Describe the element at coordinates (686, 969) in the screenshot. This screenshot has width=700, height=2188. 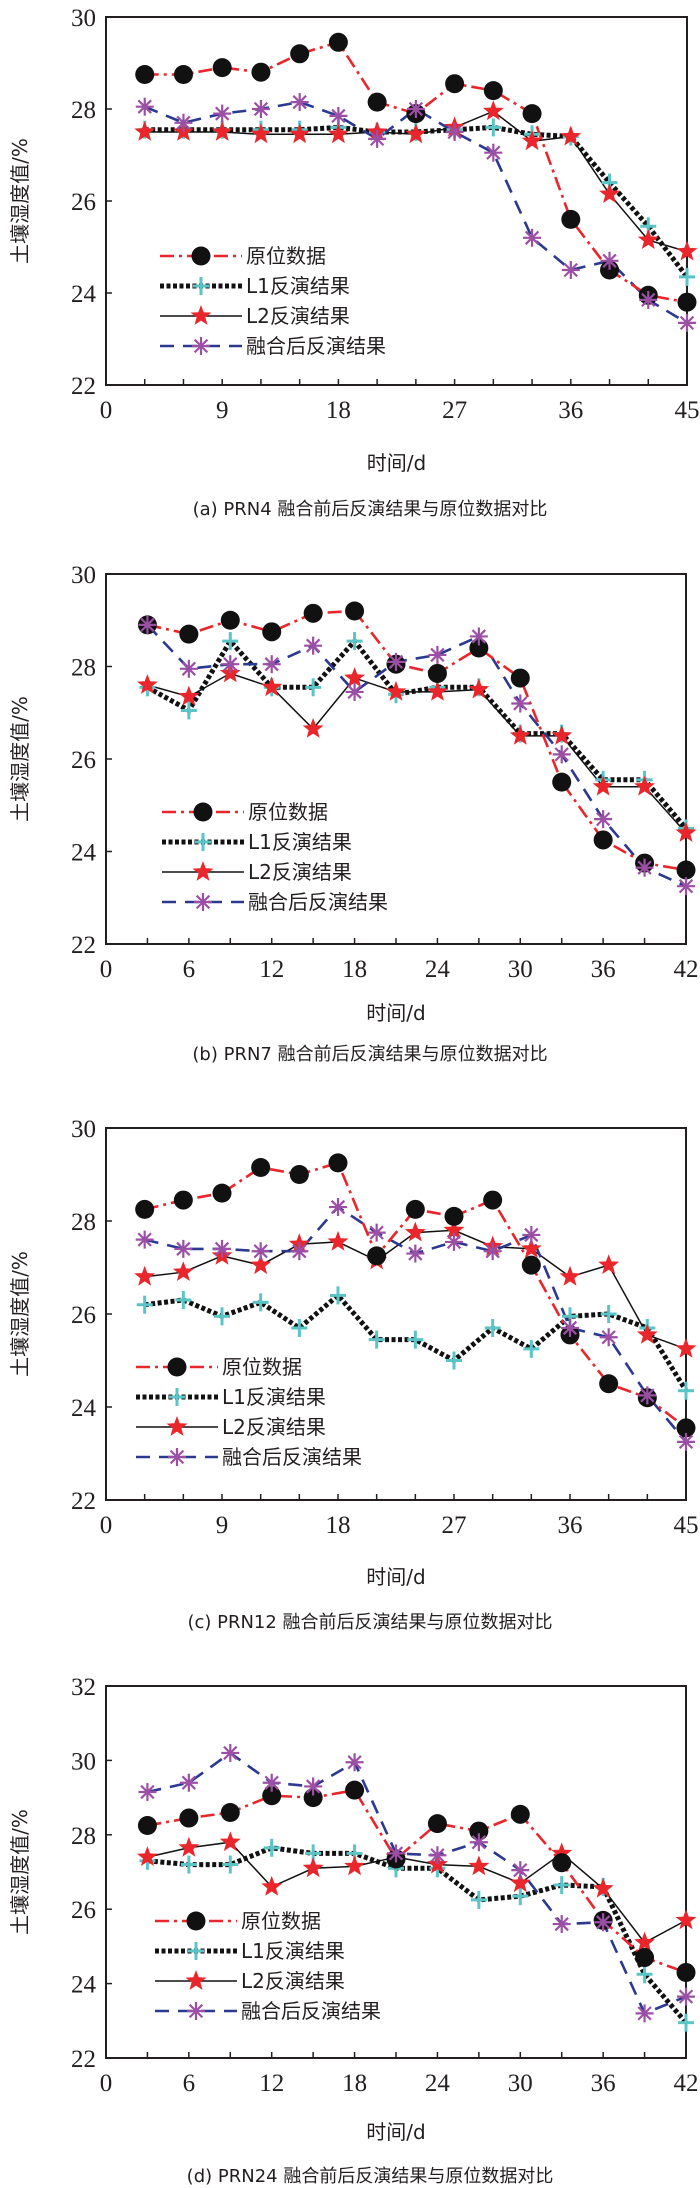
I see `x-tick-label: 42` at that location.